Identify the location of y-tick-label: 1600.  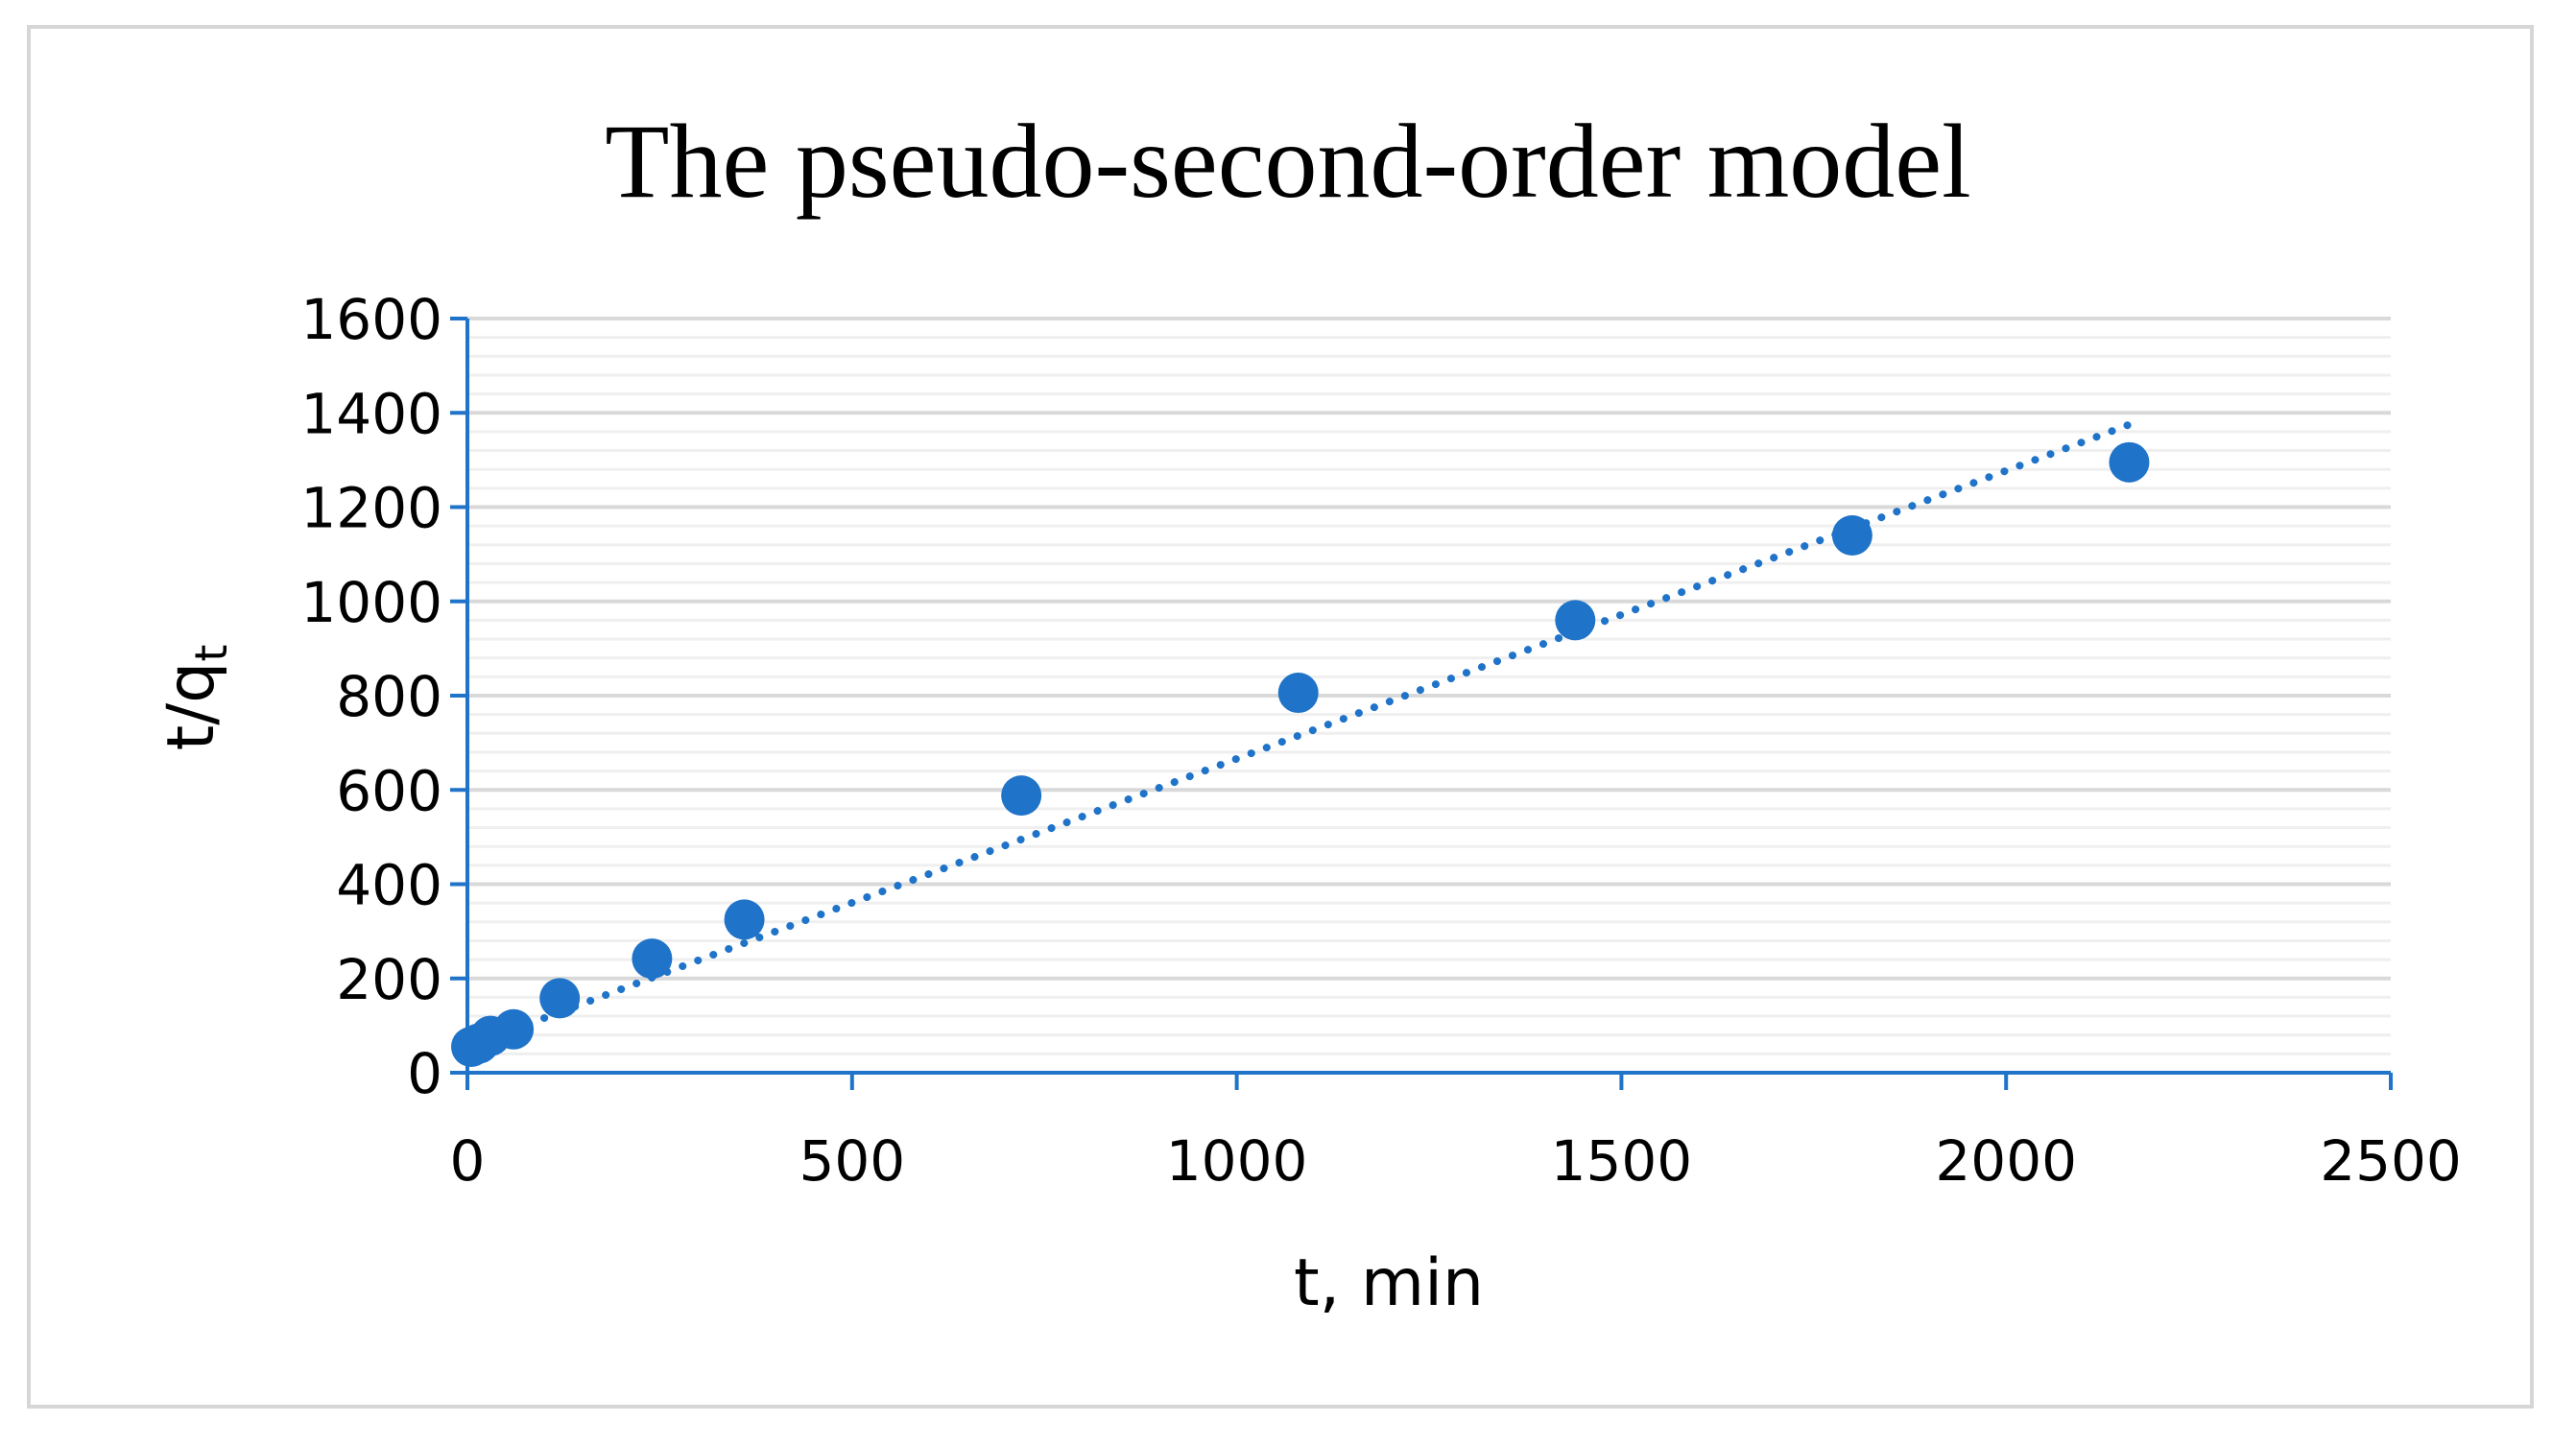
(371, 320).